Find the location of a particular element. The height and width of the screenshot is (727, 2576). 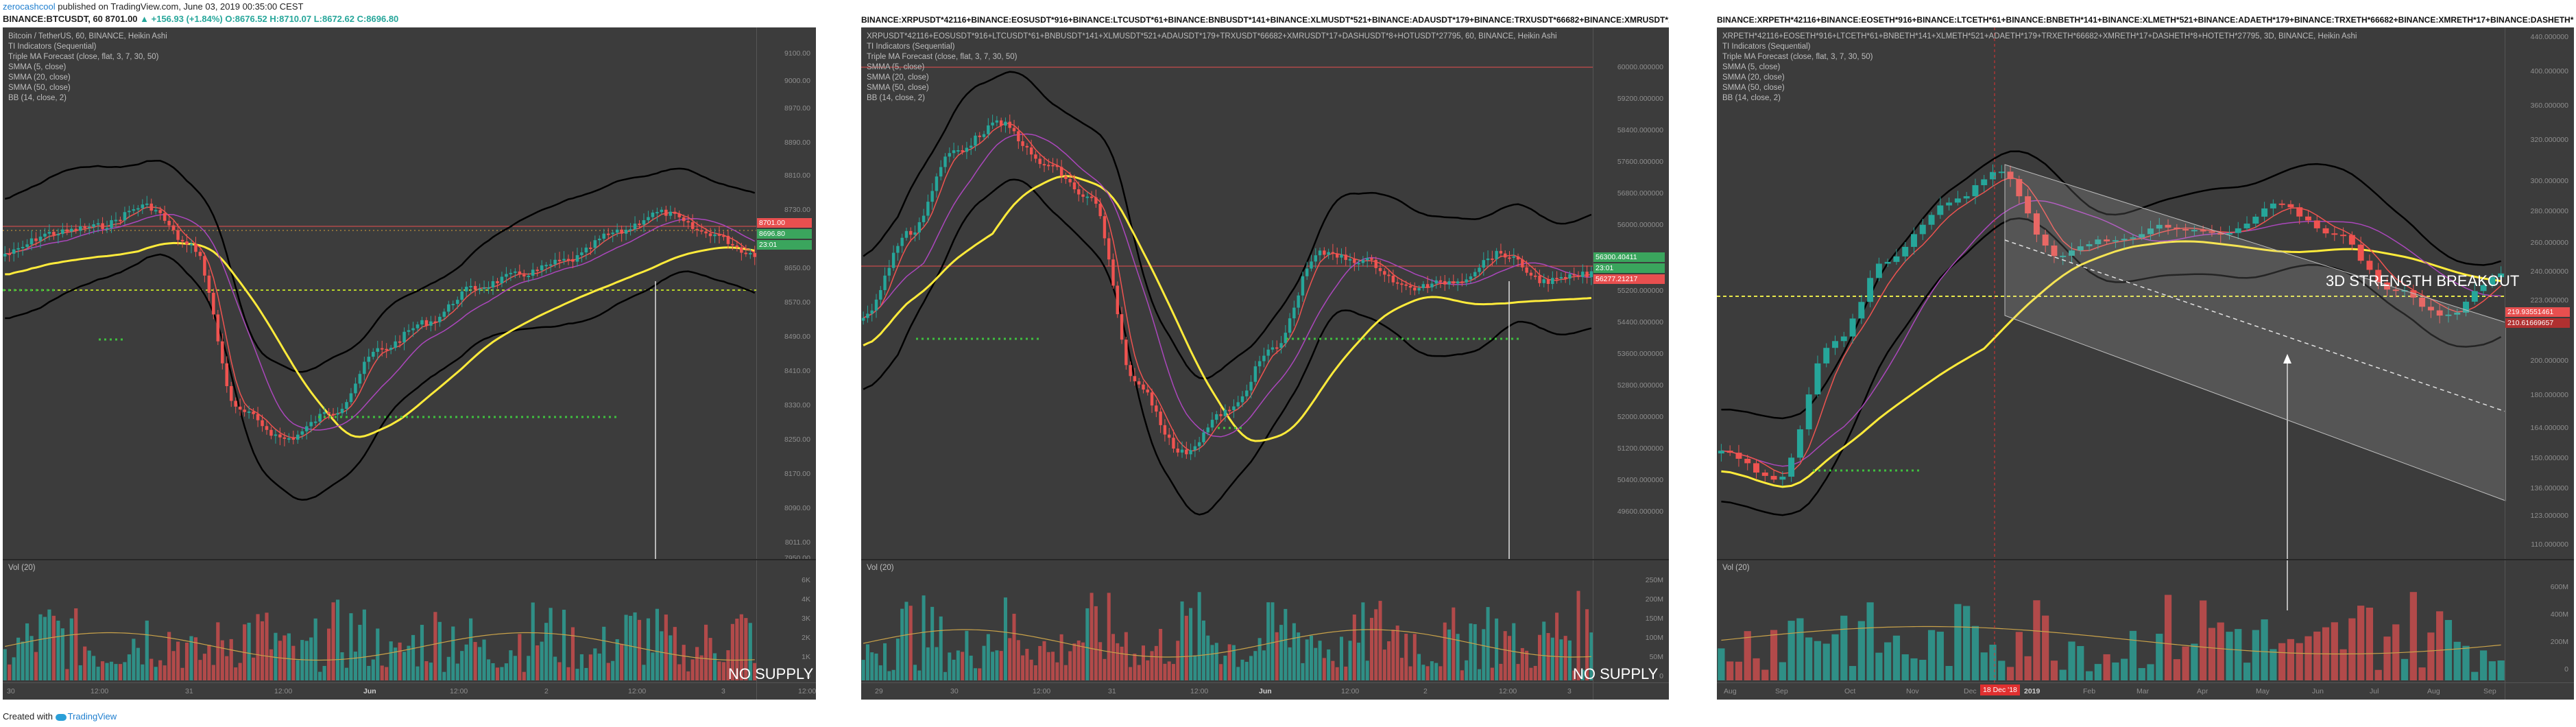

countdown-tag: 23:01 is located at coordinates (784, 245).